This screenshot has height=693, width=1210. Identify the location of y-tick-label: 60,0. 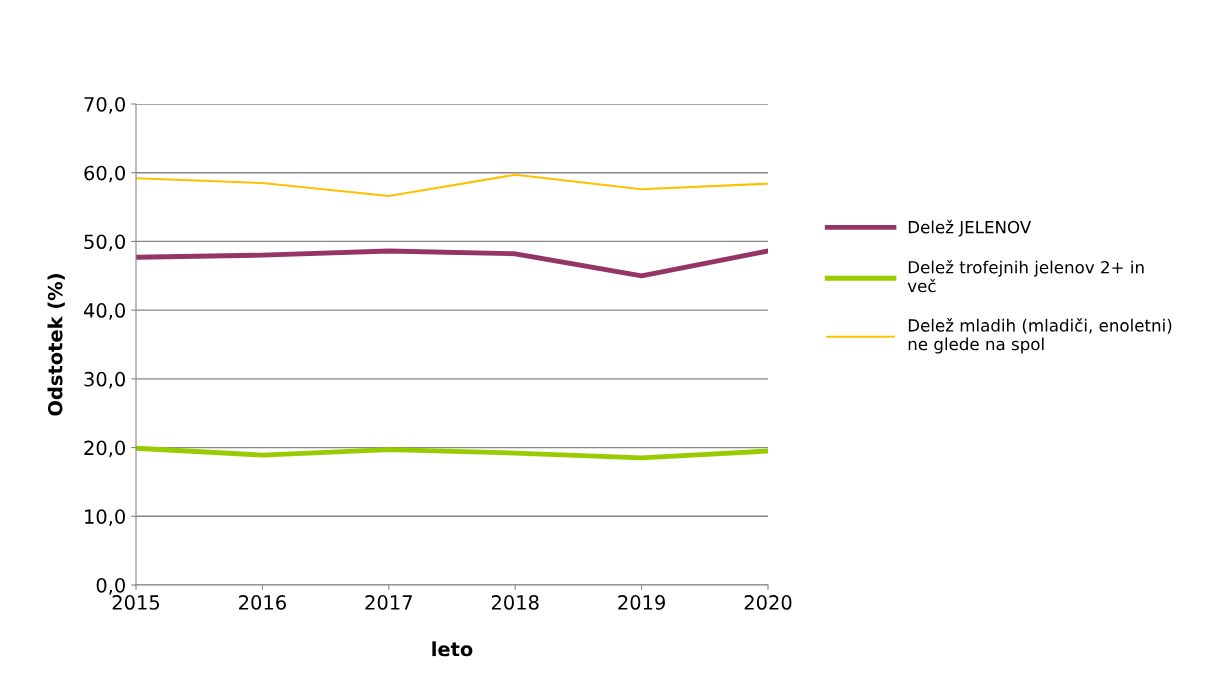
(104, 174).